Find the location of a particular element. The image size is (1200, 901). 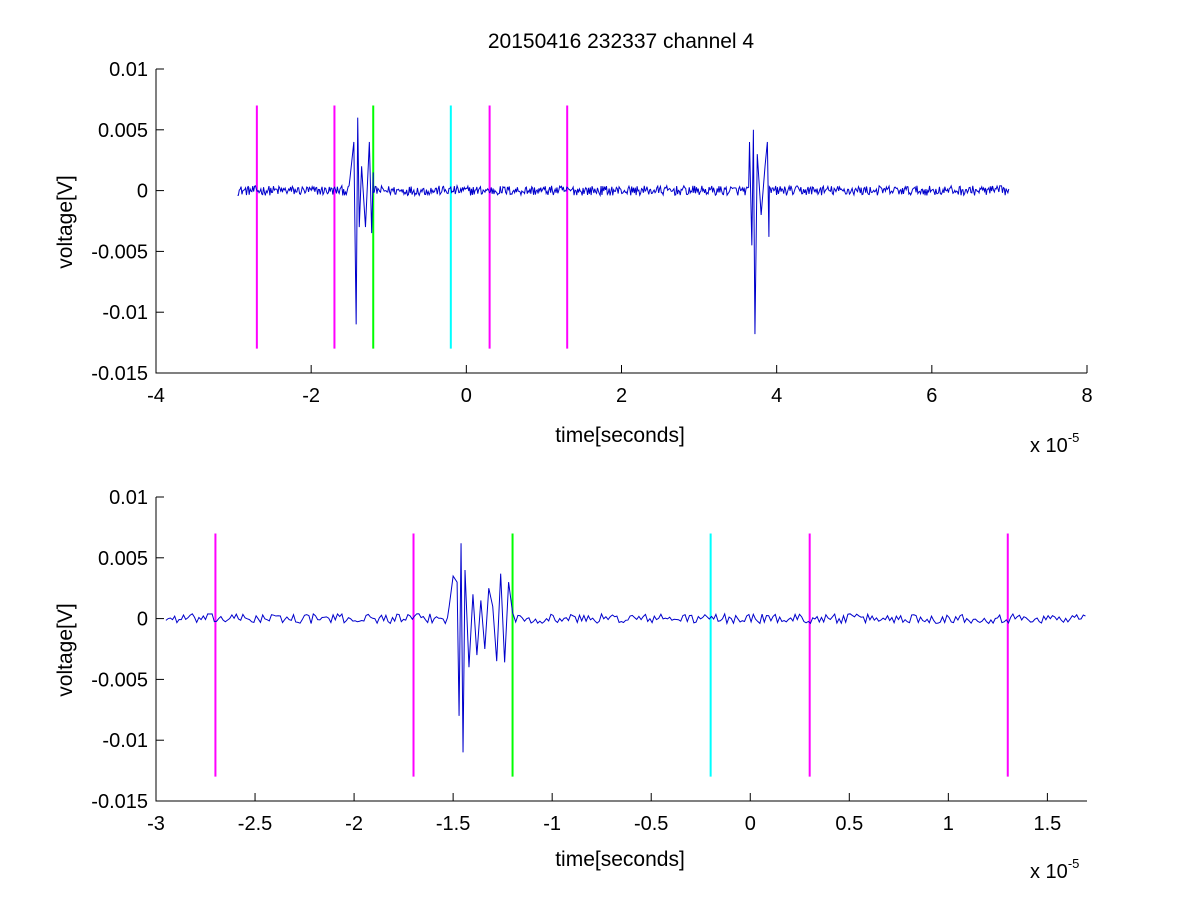

x-tick-label: -3 is located at coordinates (156, 824).